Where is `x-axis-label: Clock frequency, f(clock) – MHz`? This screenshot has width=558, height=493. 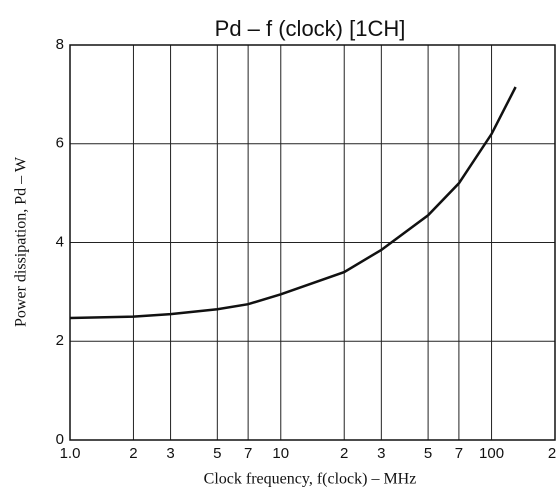
x-axis-label: Clock frequency, f(clock) – MHz is located at coordinates (310, 479).